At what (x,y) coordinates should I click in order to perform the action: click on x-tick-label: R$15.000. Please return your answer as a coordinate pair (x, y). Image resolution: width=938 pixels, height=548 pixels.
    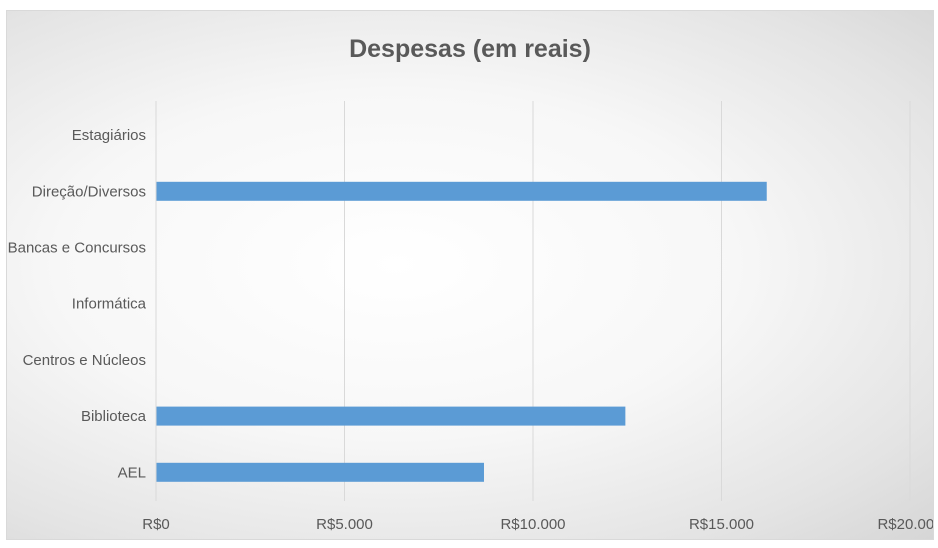
    Looking at the image, I should click on (721, 524).